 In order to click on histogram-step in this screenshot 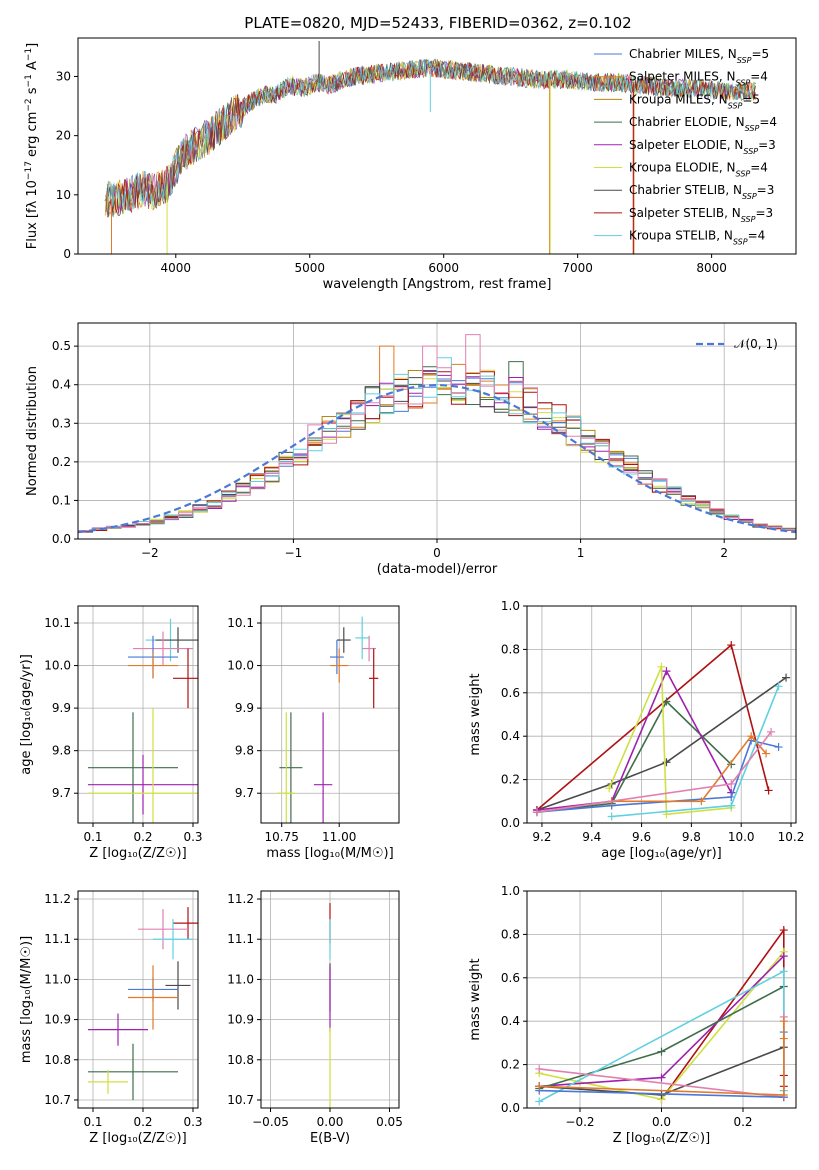, I will do `click(437, 433)`.